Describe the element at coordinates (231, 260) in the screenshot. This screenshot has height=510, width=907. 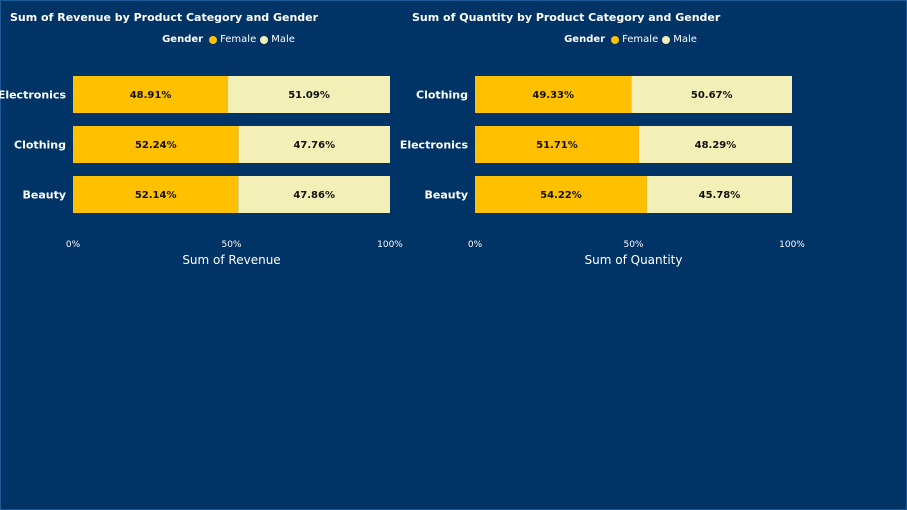
I see `x-axis-title: Sum of Revenue` at that location.